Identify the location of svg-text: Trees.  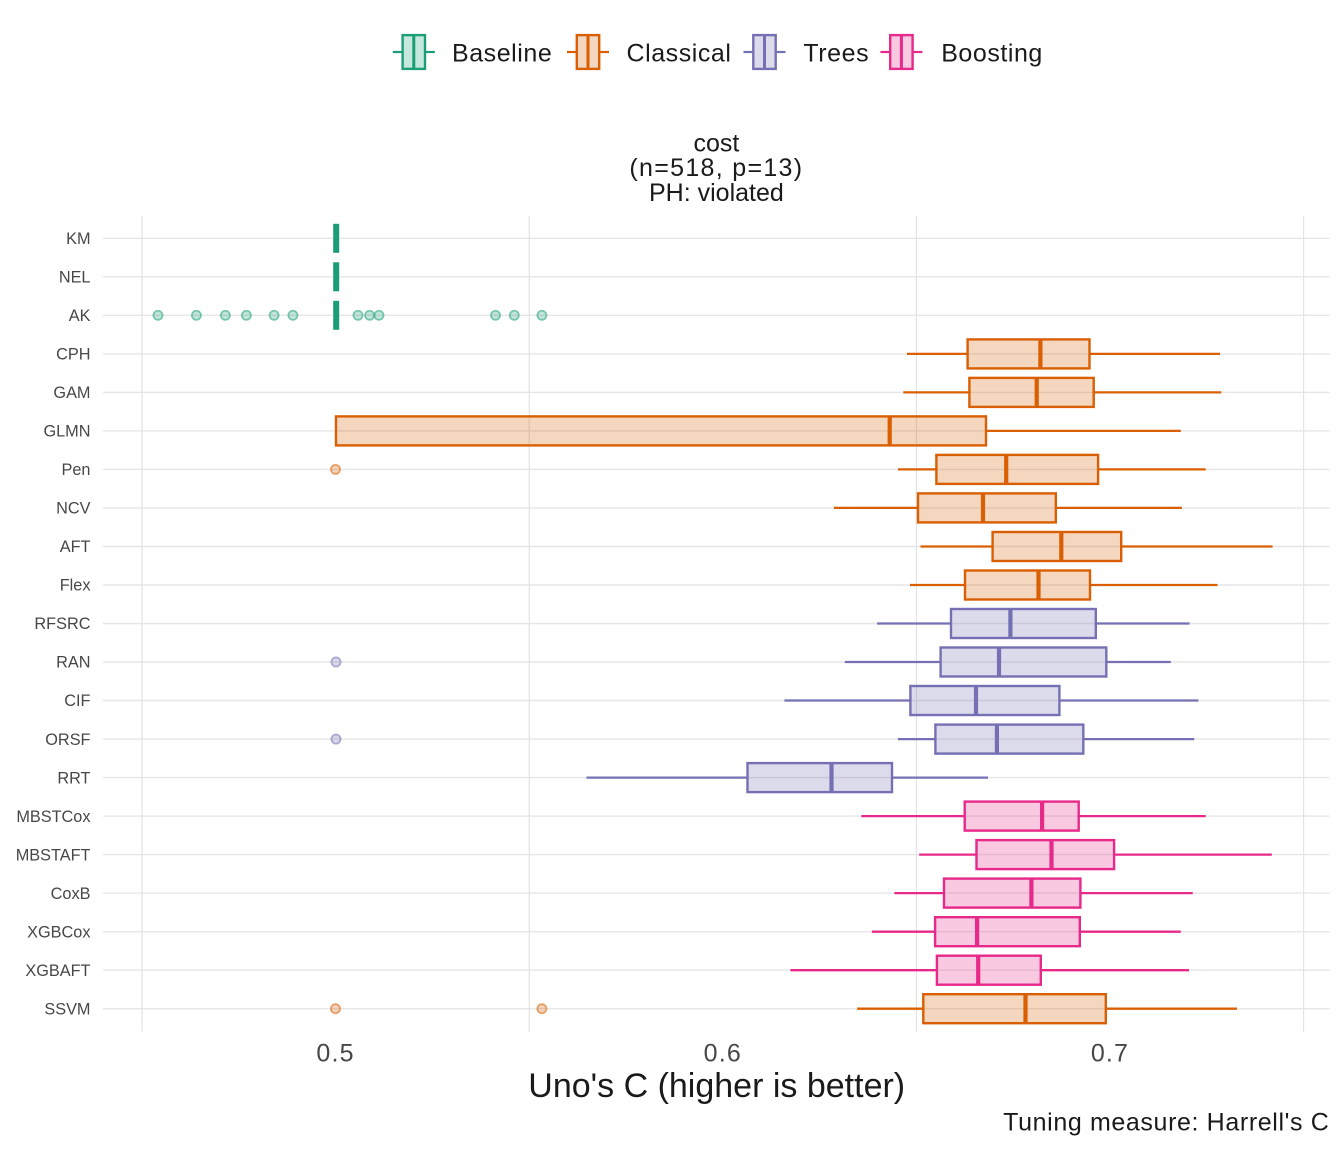
(836, 54).